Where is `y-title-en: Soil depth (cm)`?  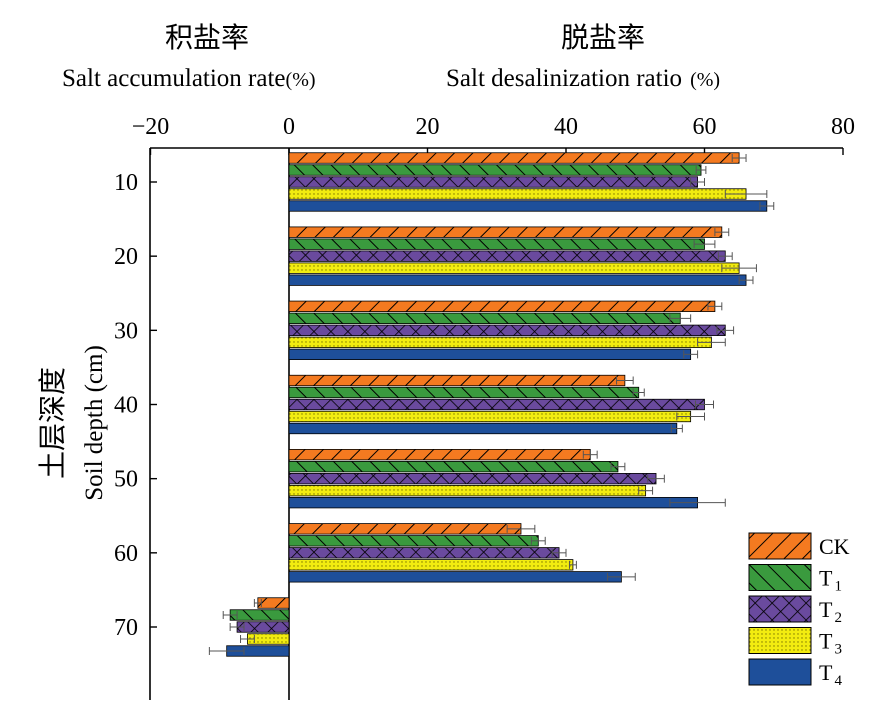 y-title-en: Soil depth (cm) is located at coordinates (94, 423).